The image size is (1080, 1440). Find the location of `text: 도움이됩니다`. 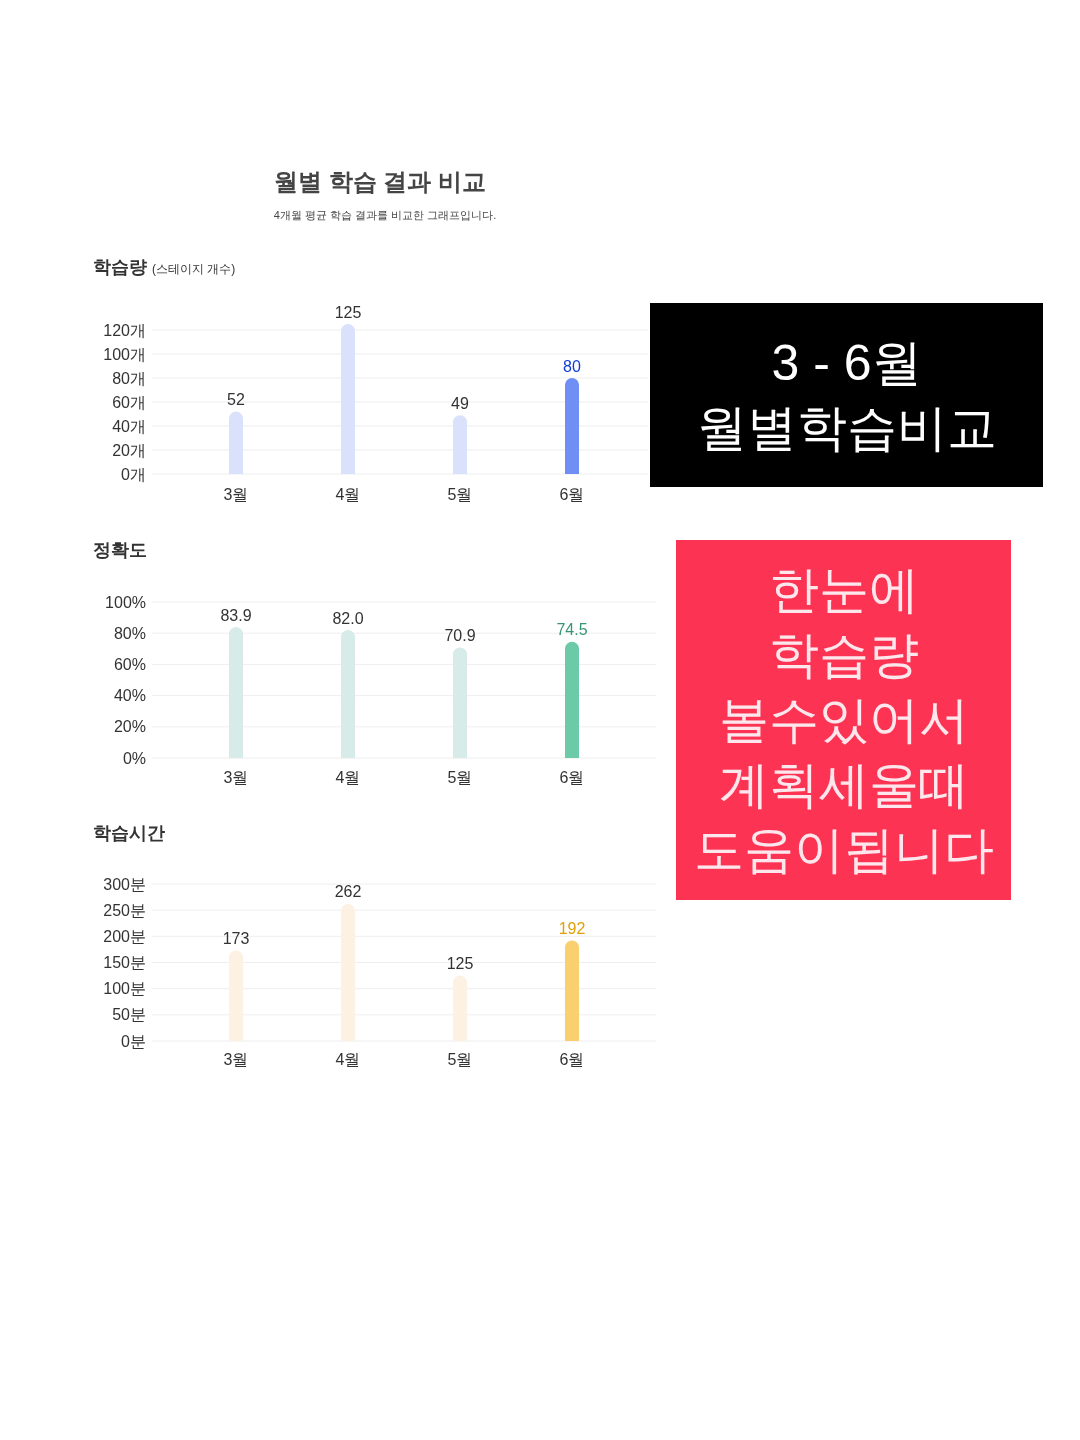

text: 도움이됩니다 is located at coordinates (843, 850).